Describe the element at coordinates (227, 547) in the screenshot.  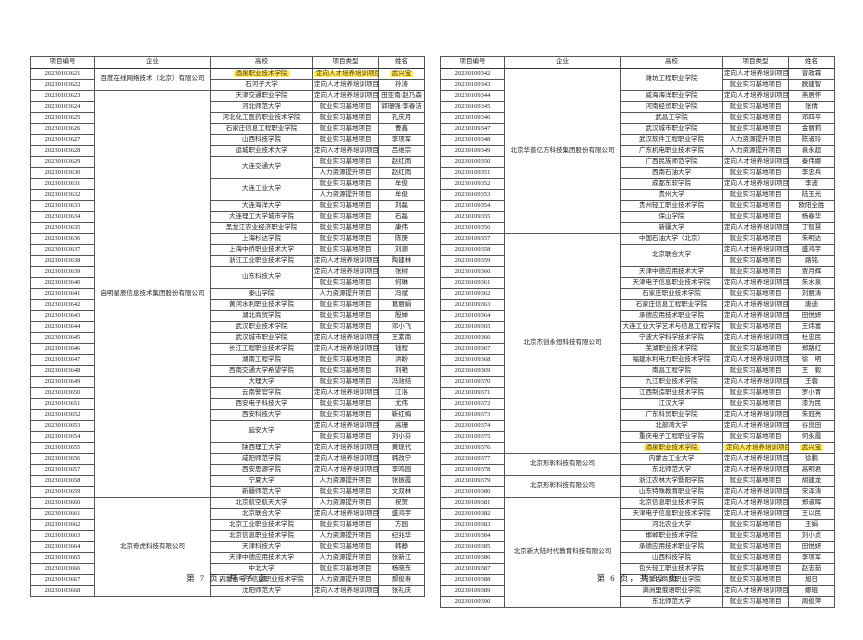
I see `table-row: 20230103664 天津科技大学 就业实习基地项目 韩静` at that location.